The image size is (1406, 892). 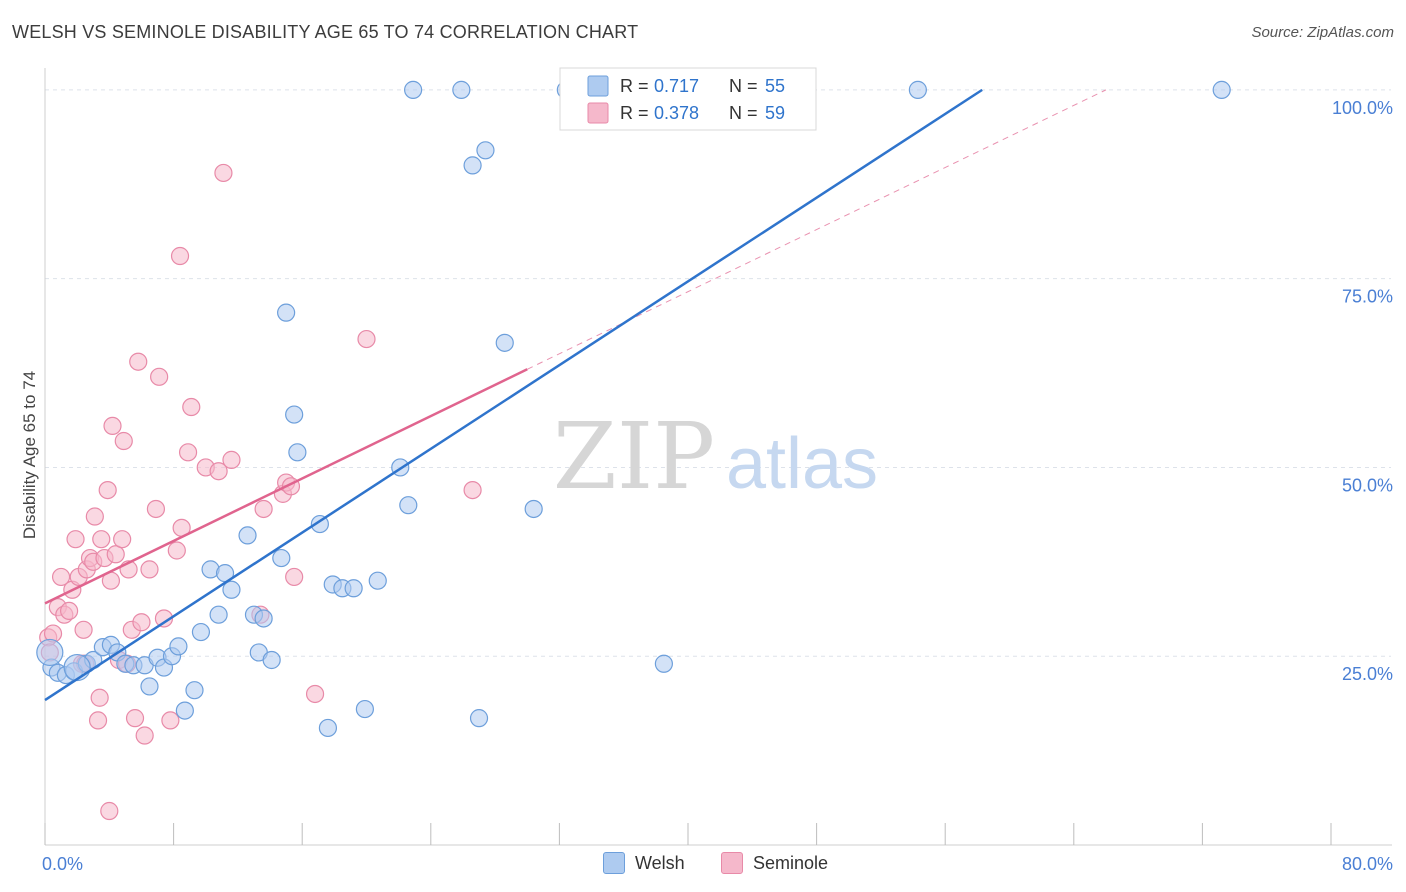 I want to click on legend-welsh-n-value: 55, so click(x=775, y=86).